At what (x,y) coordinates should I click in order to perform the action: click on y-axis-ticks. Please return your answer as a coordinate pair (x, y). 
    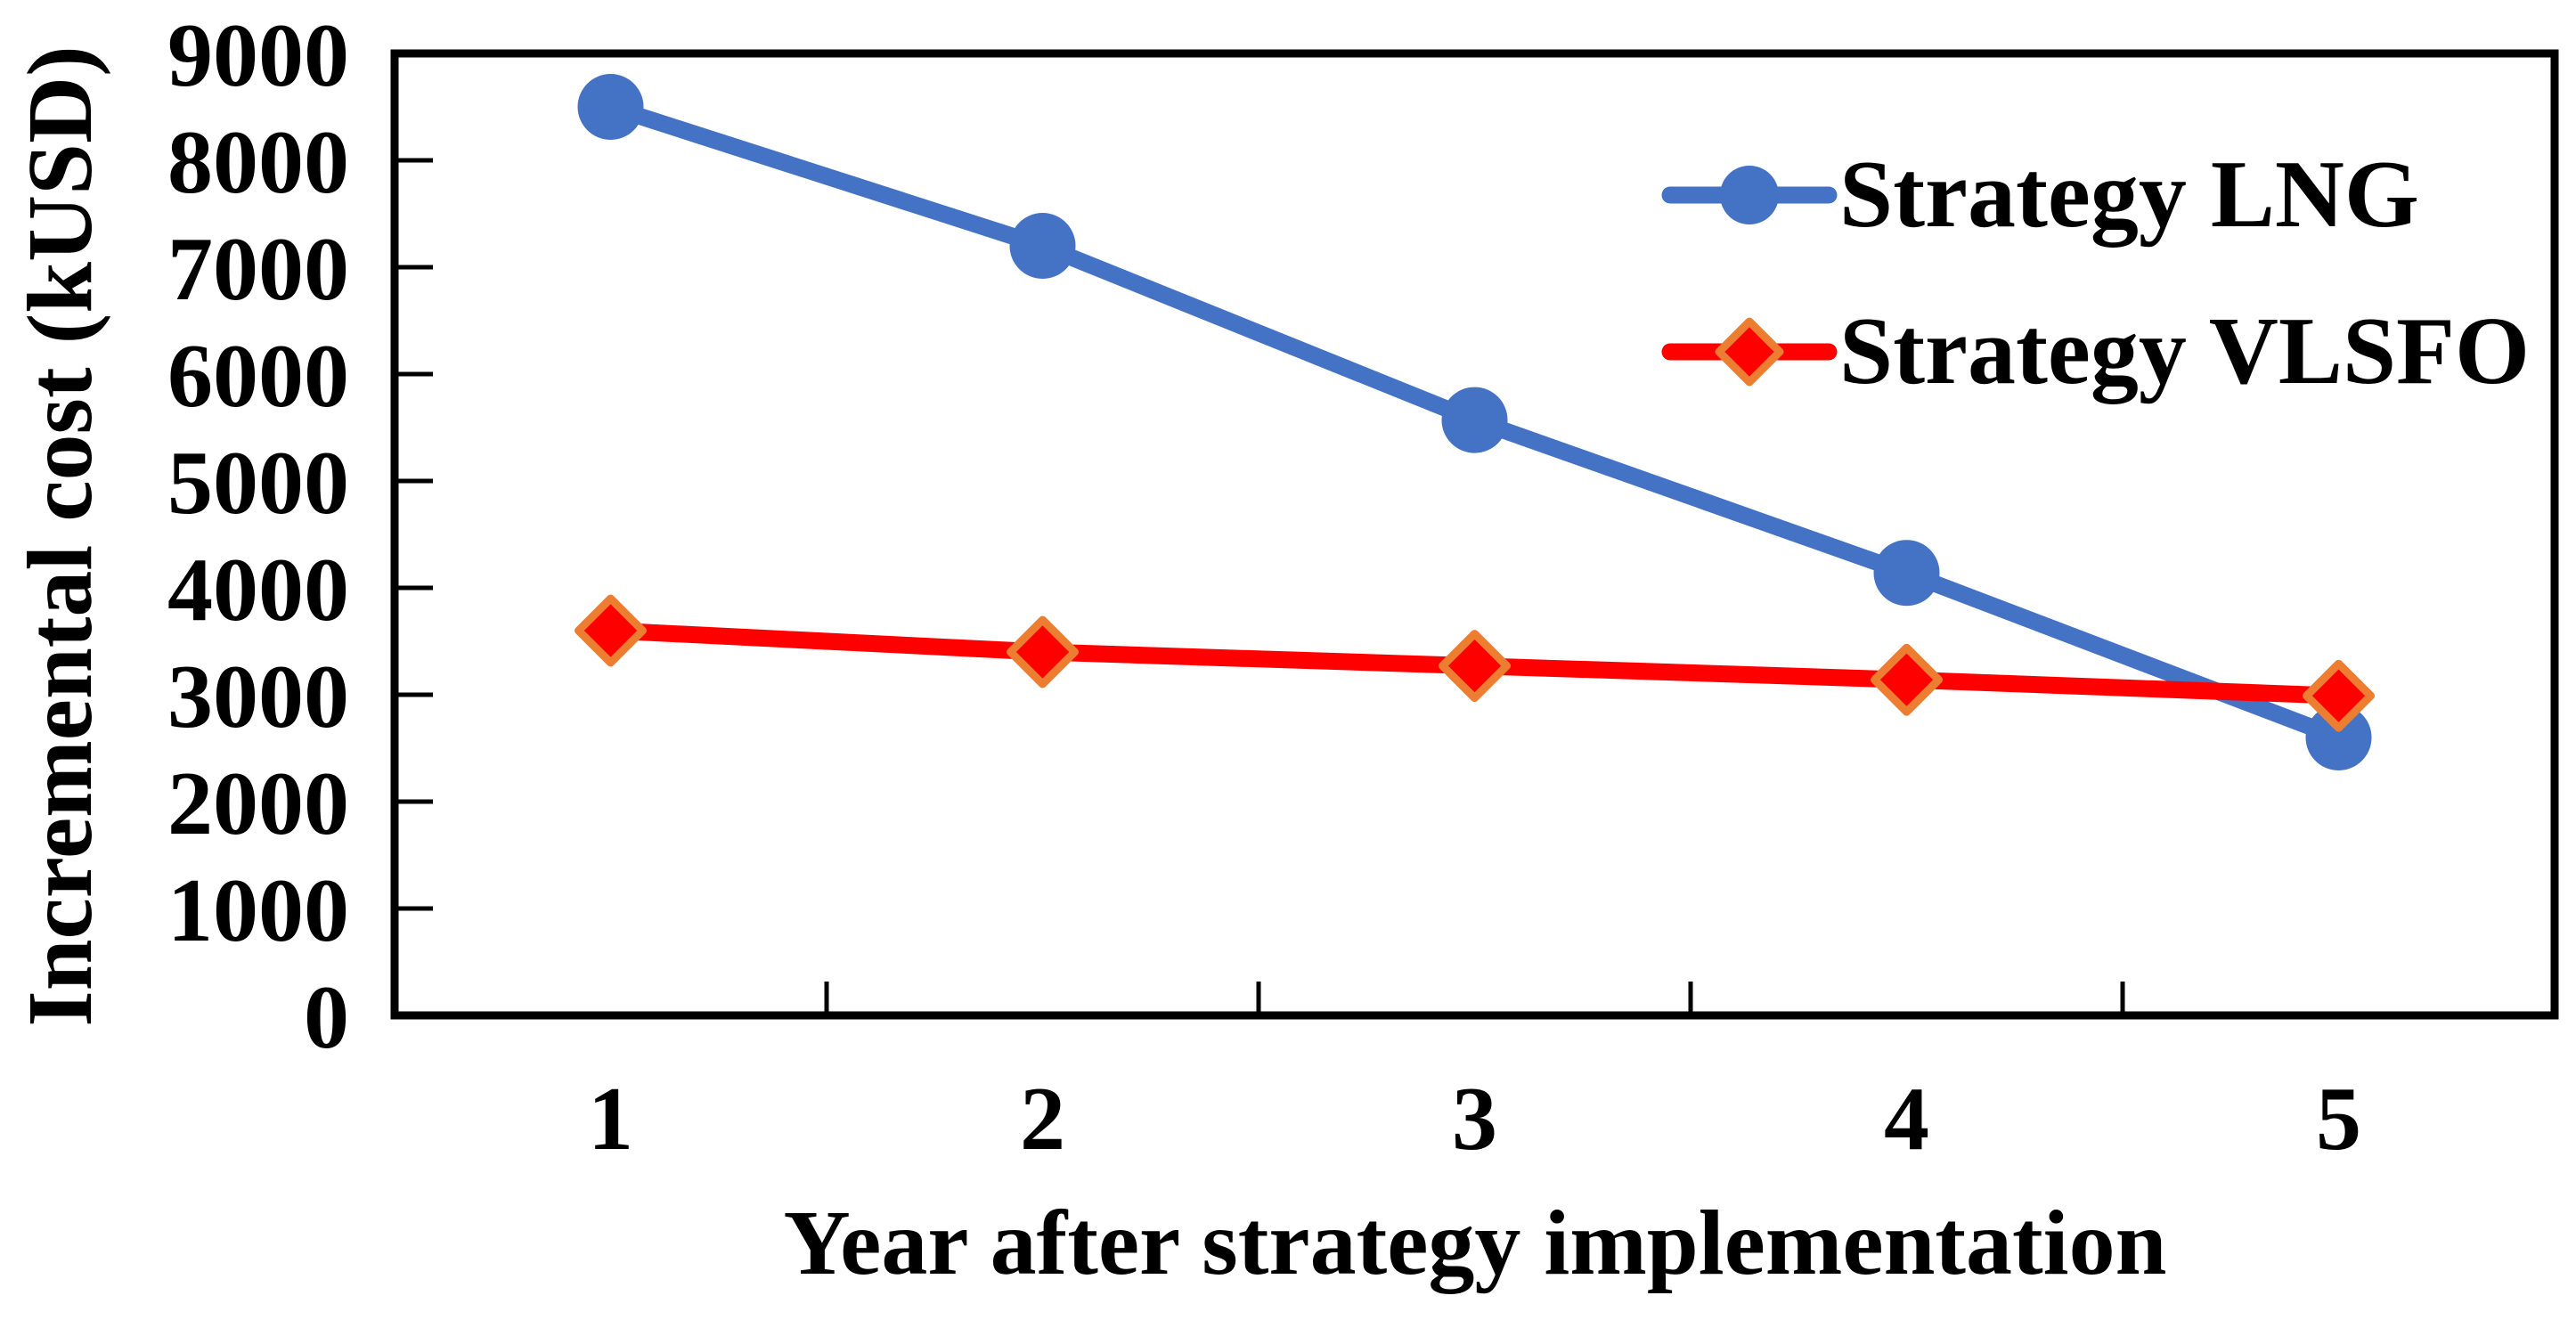
    Looking at the image, I should click on (414, 534).